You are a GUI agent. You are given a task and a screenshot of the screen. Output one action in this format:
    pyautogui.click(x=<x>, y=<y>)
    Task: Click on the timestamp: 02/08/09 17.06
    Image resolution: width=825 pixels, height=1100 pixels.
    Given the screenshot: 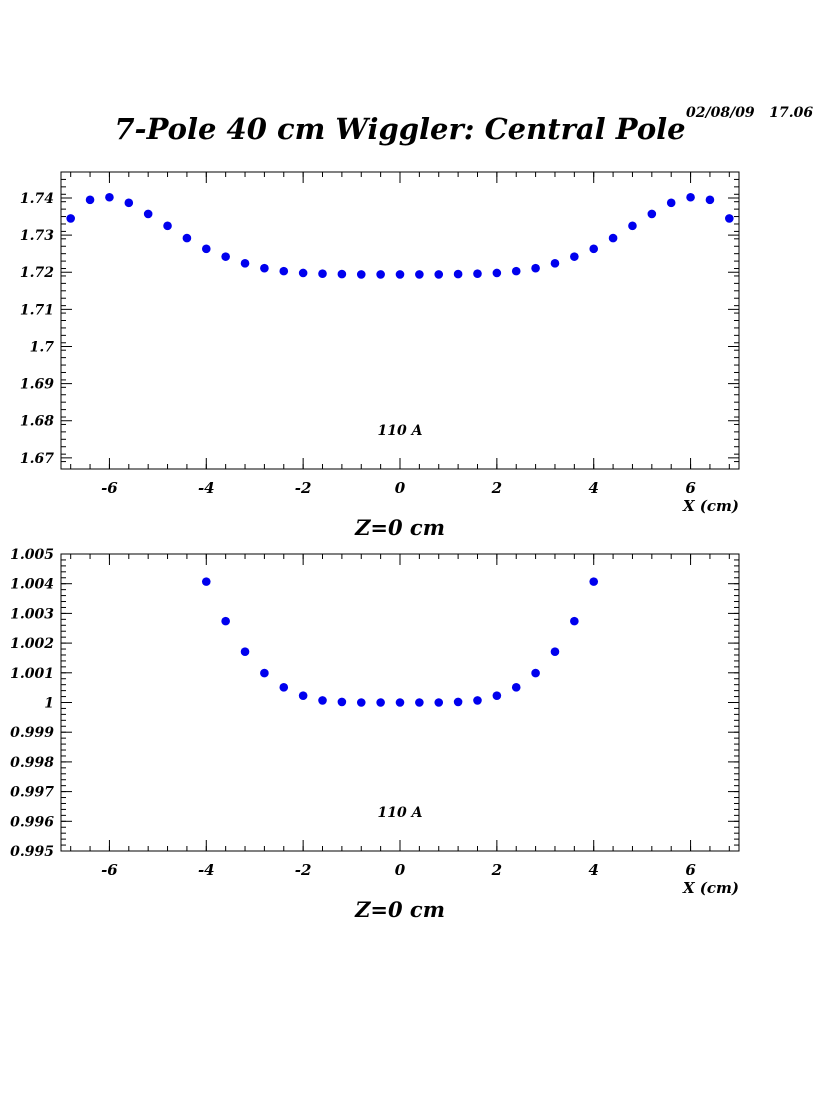 What is the action you would take?
    pyautogui.click(x=750, y=113)
    